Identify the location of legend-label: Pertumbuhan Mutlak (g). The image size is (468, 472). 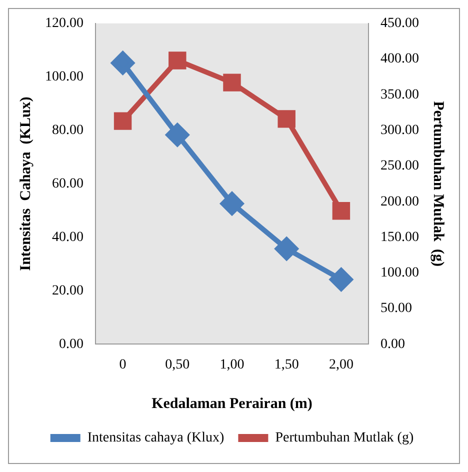
(344, 438).